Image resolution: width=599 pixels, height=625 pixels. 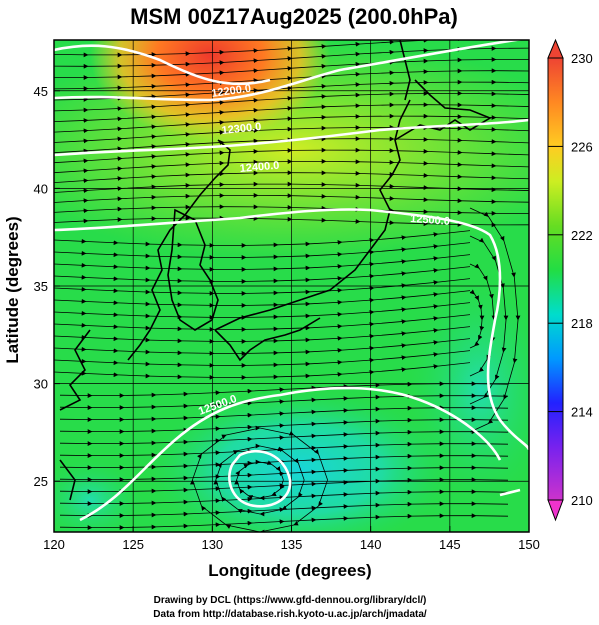 I want to click on y-axis-label: Latitude (degrees), so click(x=12, y=289).